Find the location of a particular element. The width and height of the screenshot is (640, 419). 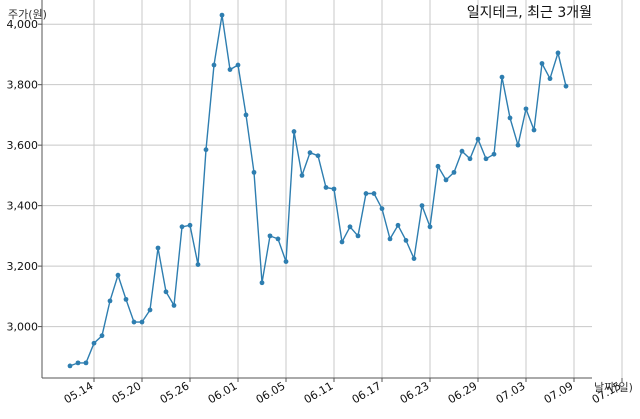

x-tick-label: 06.29 is located at coordinates (463, 392).